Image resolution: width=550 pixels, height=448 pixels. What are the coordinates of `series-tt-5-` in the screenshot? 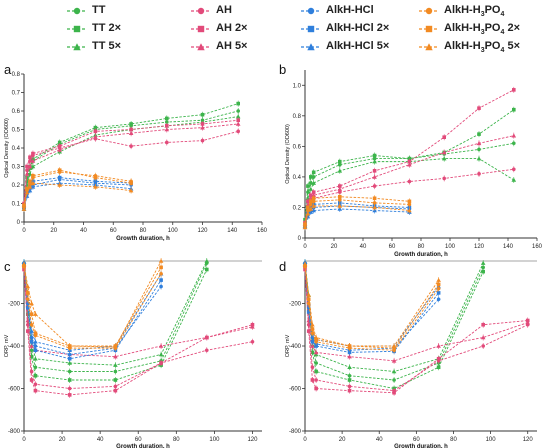 It's located at (394, 317).